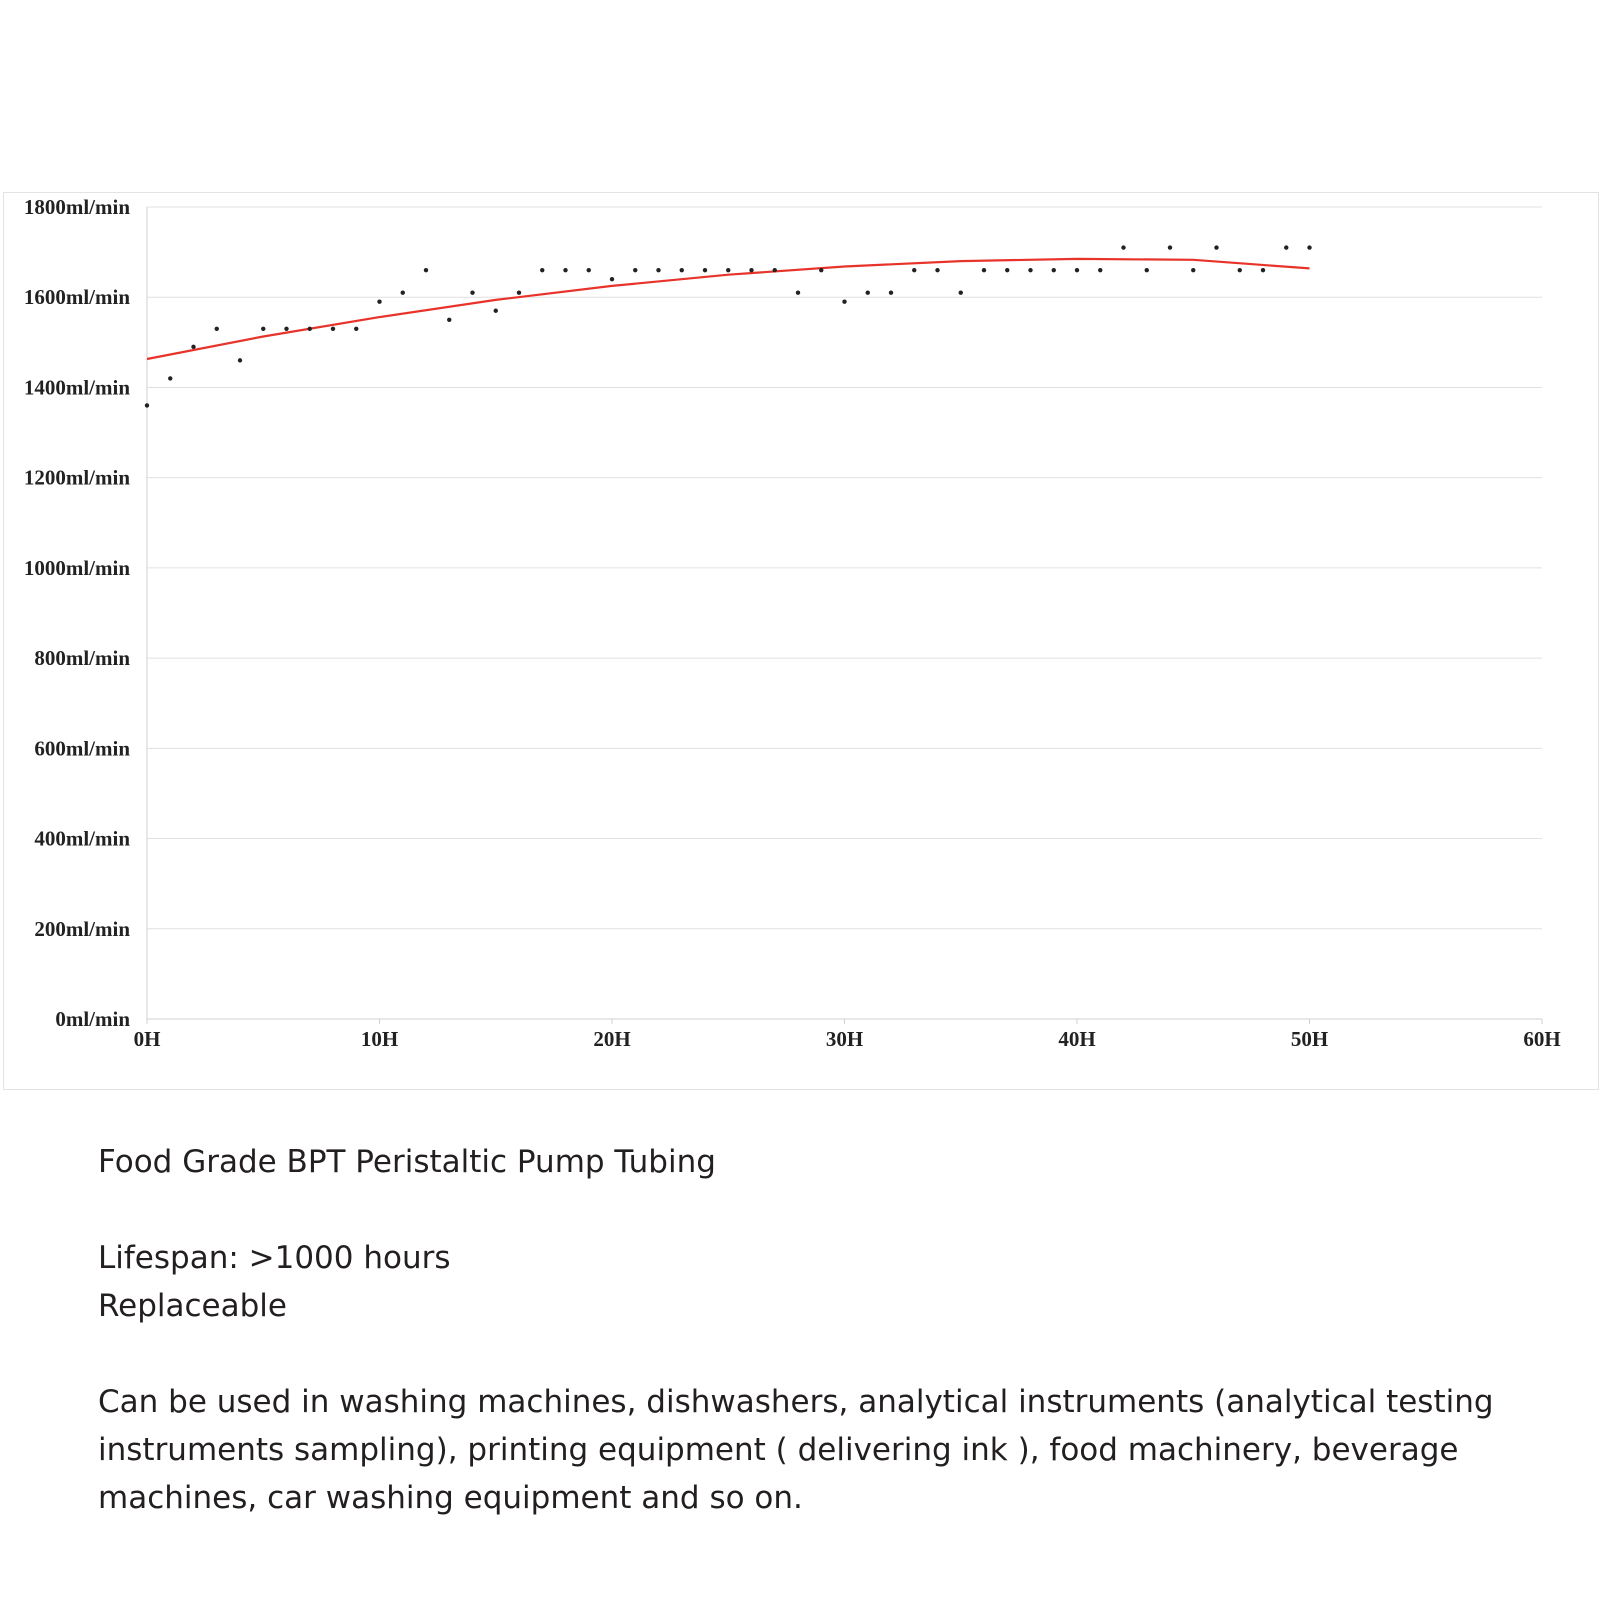 Image resolution: width=1601 pixels, height=1601 pixels. I want to click on y-tick-label: 1200ml/min, so click(77, 478).